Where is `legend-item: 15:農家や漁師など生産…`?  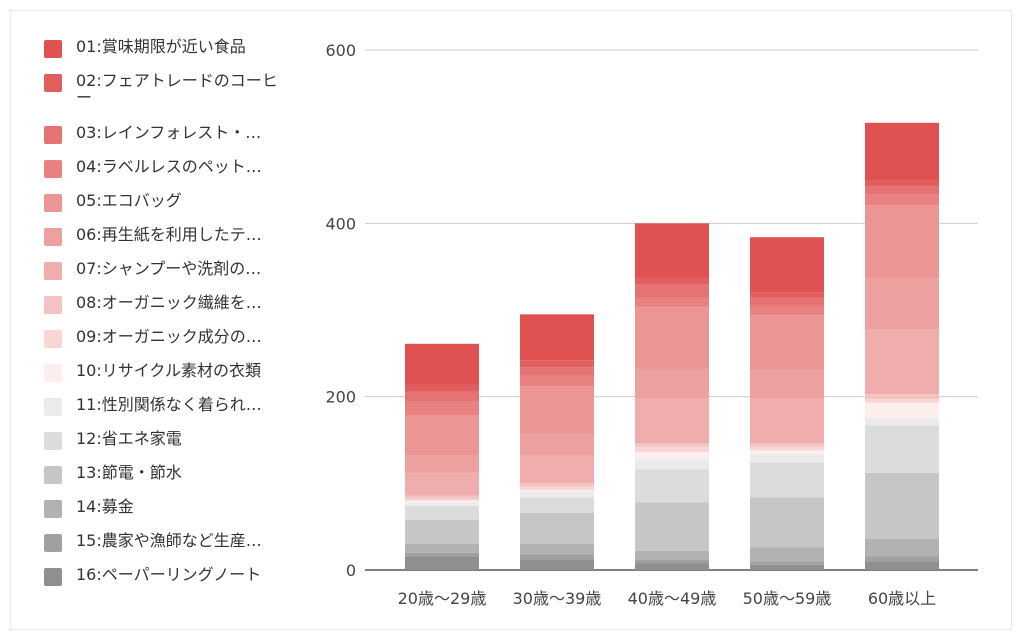 legend-item: 15:農家や漁師など生産… is located at coordinates (169, 542).